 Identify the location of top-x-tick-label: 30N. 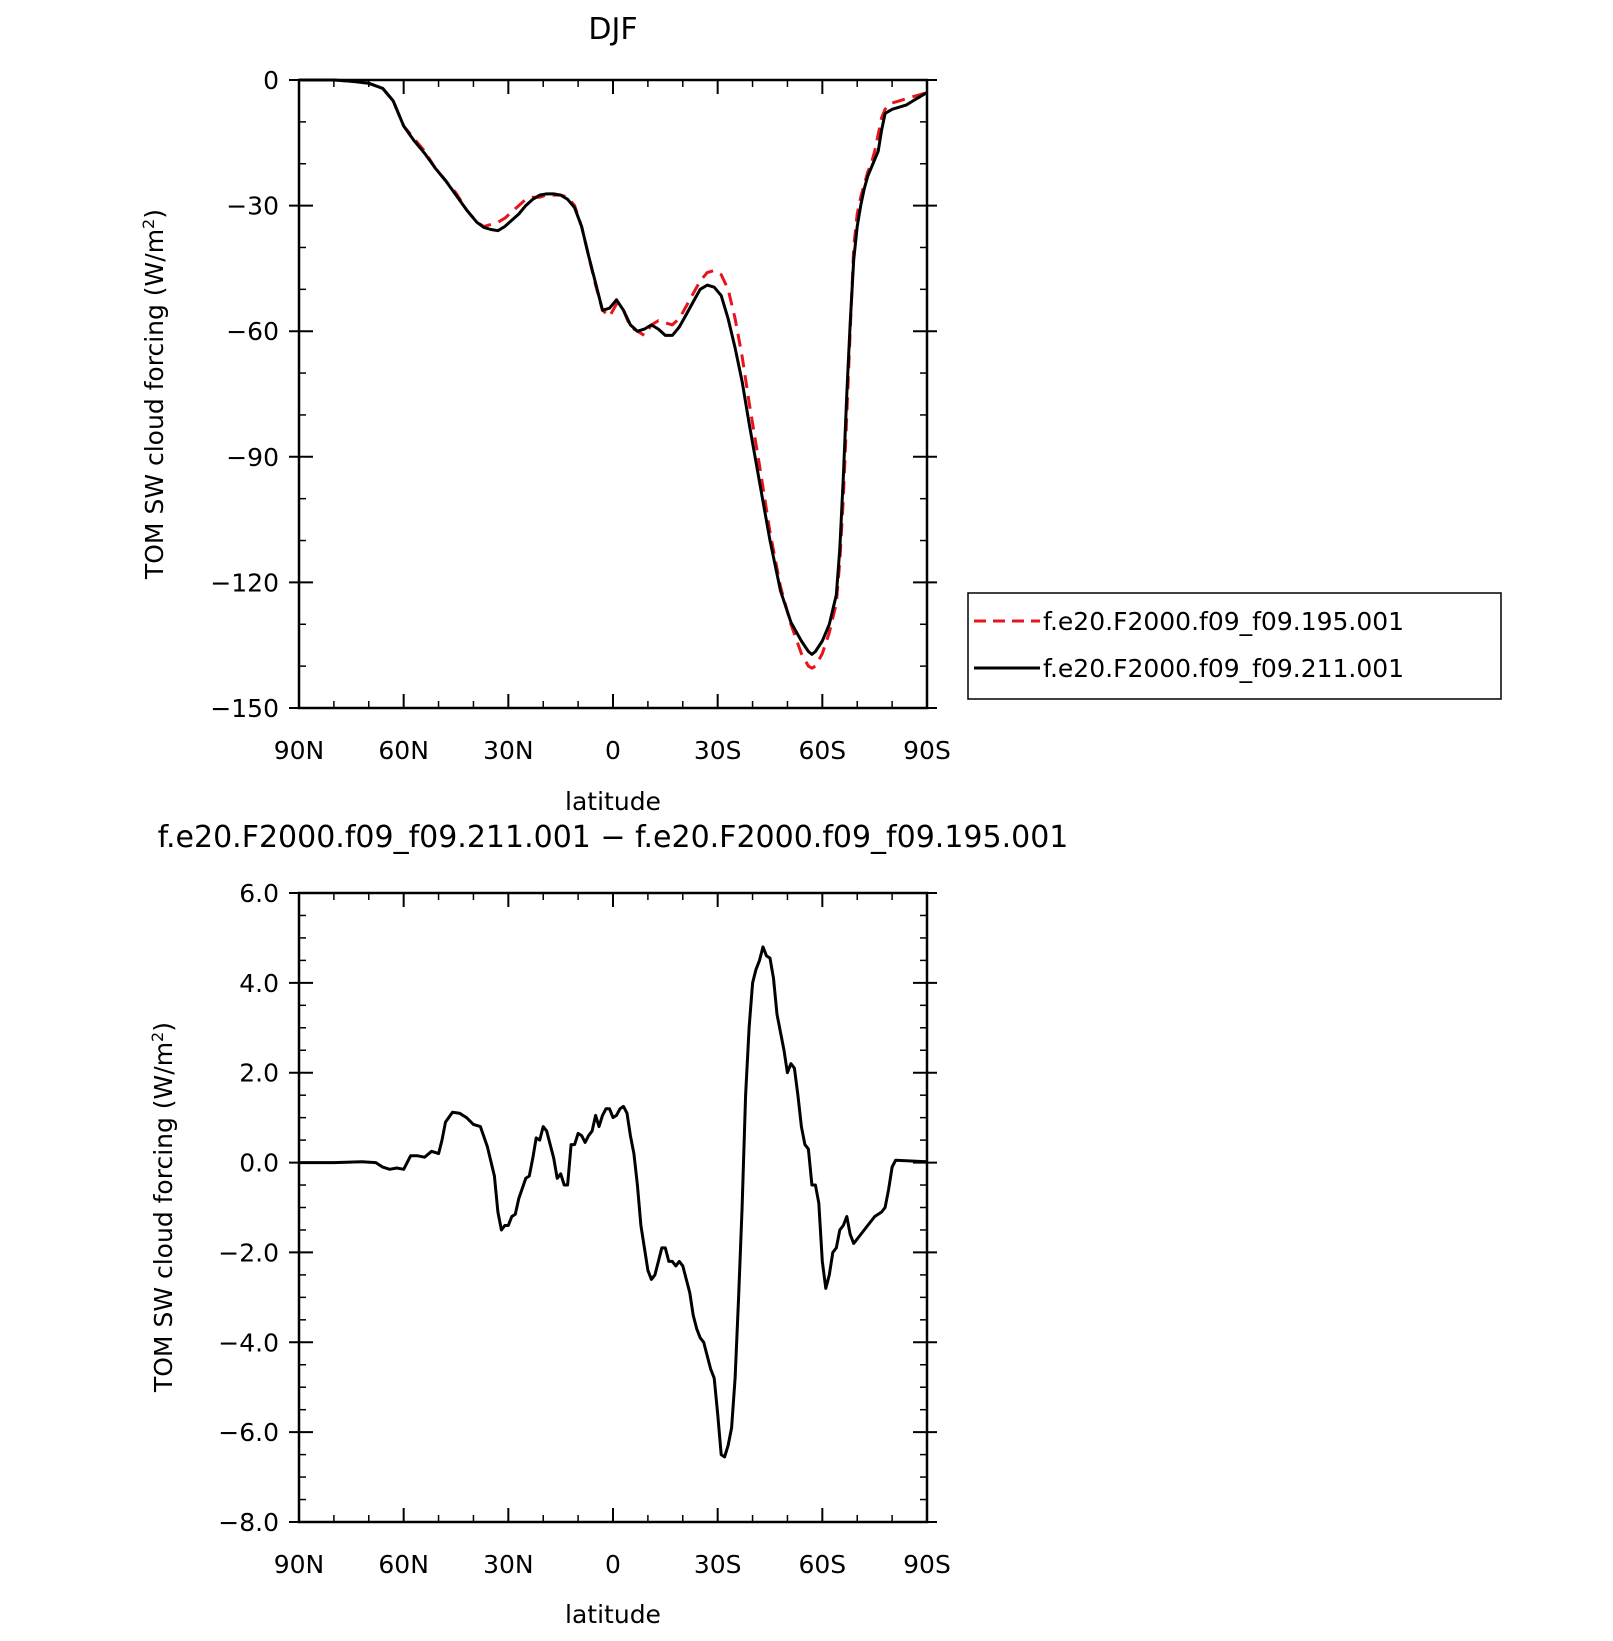
(508, 750).